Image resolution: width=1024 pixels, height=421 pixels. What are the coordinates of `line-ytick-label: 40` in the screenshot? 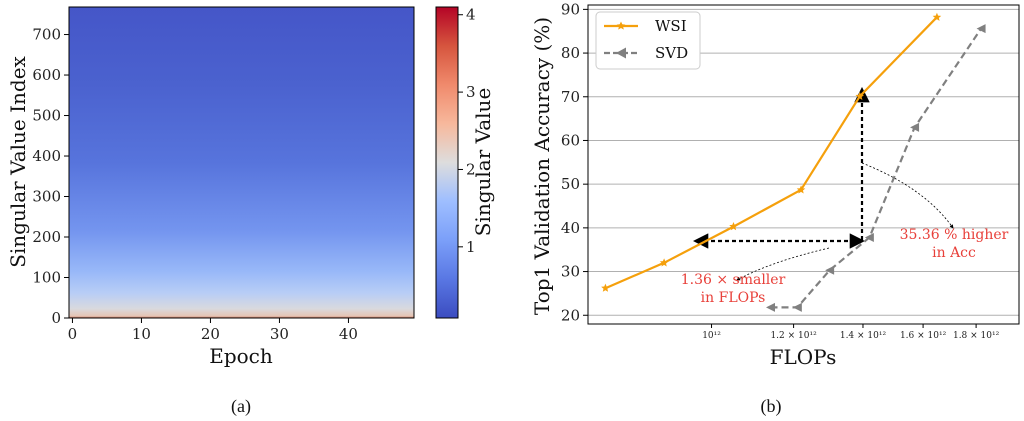 It's located at (570, 228).